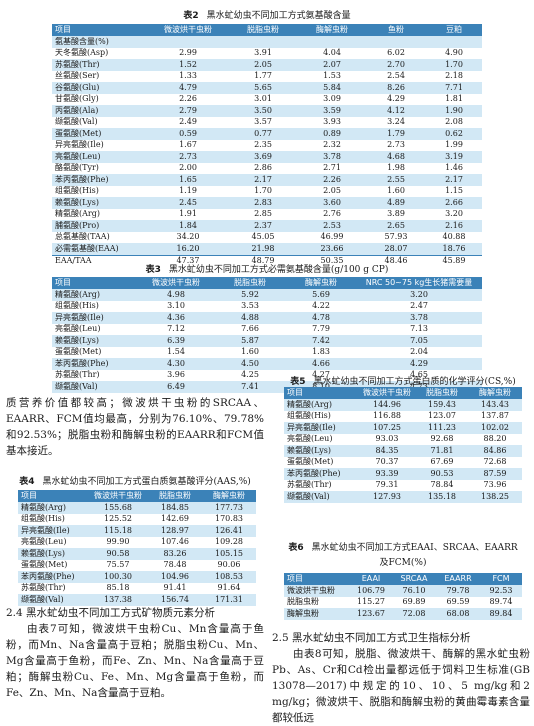 The width and height of the screenshot is (534, 726). I want to click on t2-cell: 5.84, so click(332, 87).